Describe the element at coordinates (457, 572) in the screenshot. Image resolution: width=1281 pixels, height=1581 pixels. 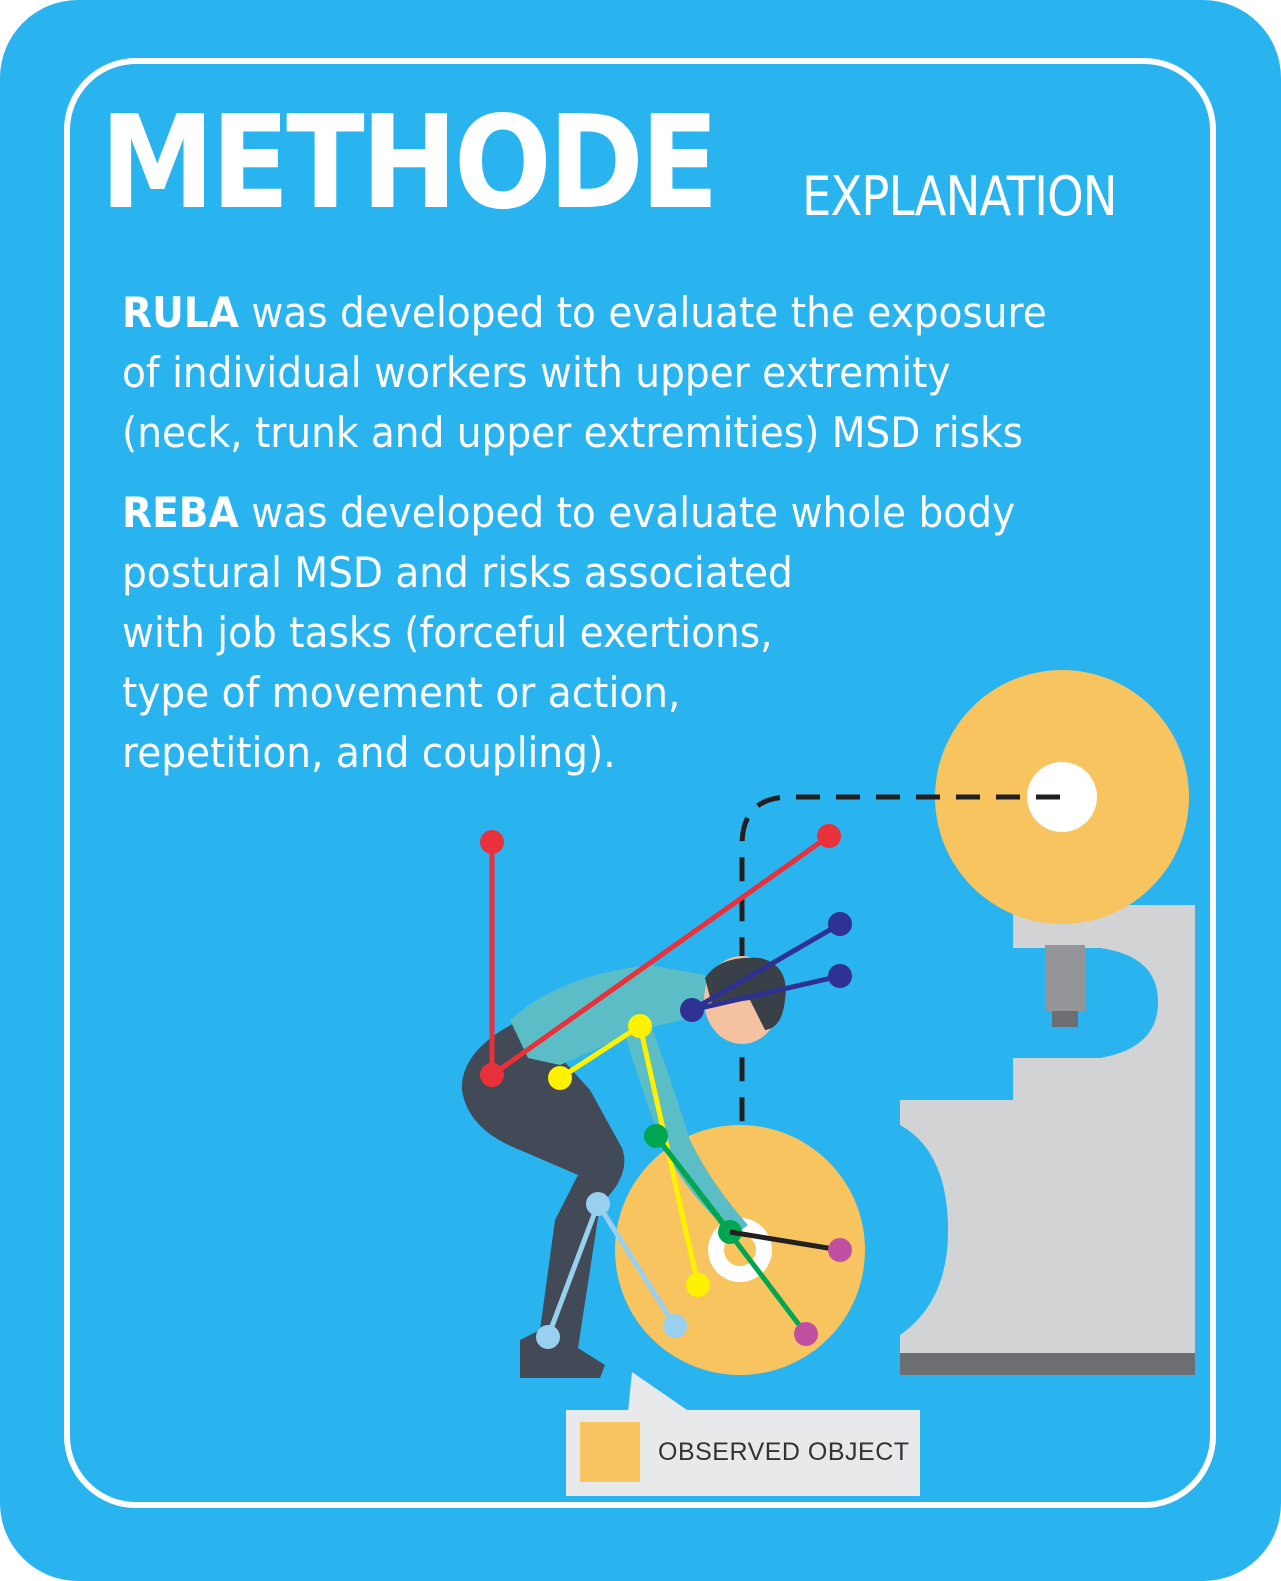
I see `reba-line-2: postural MSD and risks associated` at that location.